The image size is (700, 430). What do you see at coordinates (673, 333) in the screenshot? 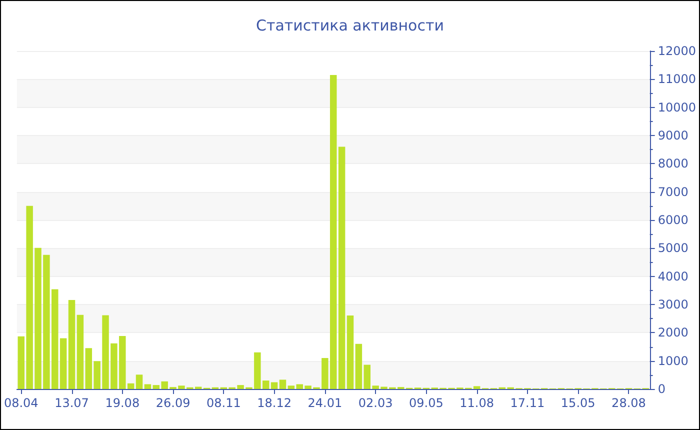
I see `y-tick-label: 2000` at bounding box center [673, 333].